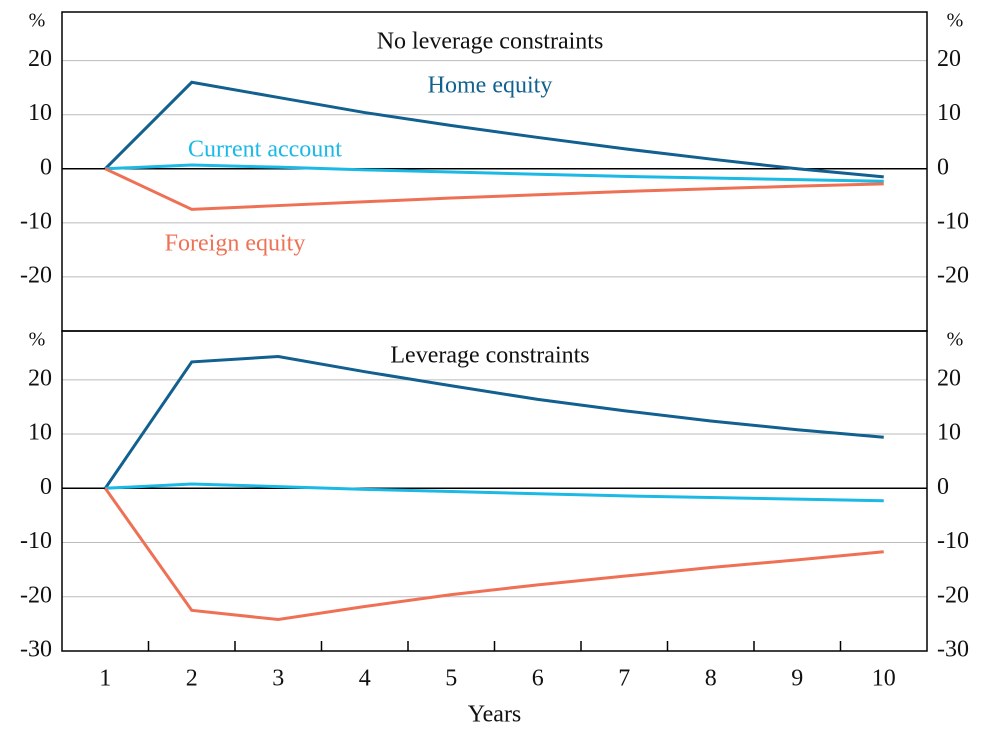 The image size is (982, 731). What do you see at coordinates (105, 679) in the screenshot?
I see `x-tick-label: 1` at bounding box center [105, 679].